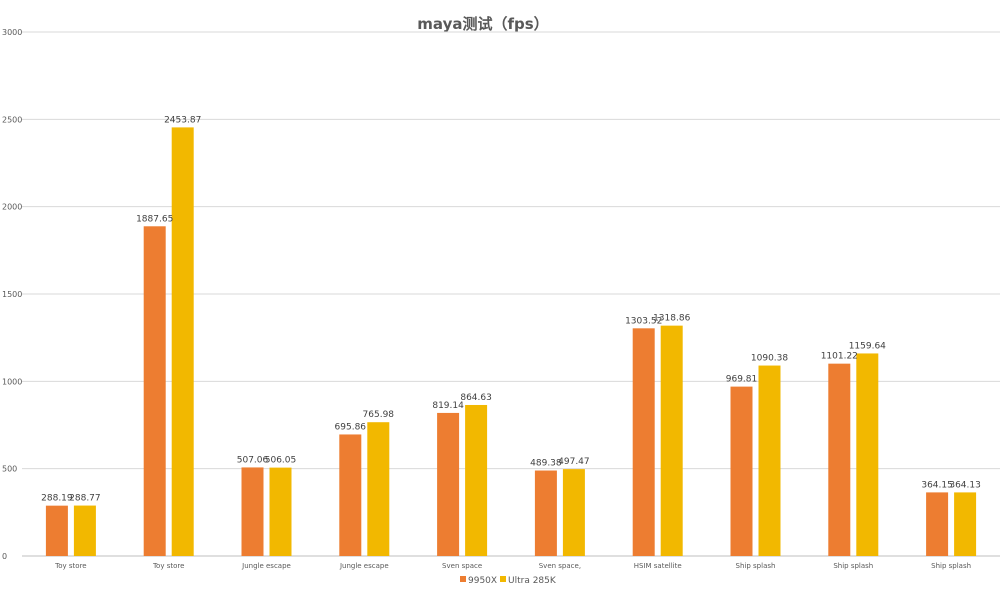 The height and width of the screenshot is (597, 1006). What do you see at coordinates (643, 321) in the screenshot?
I see `data-label: 1303.52` at bounding box center [643, 321].